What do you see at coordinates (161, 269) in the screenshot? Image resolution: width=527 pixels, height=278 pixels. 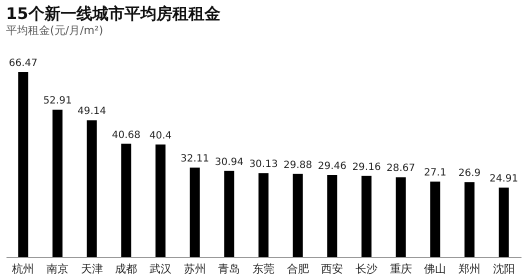 I see `x-tick-label: 武汉` at bounding box center [161, 269].